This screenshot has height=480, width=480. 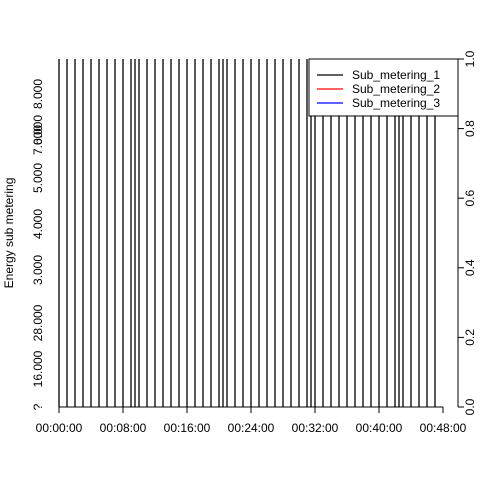 I want to click on y-left-tick-label: 16.000, so click(x=38, y=368).